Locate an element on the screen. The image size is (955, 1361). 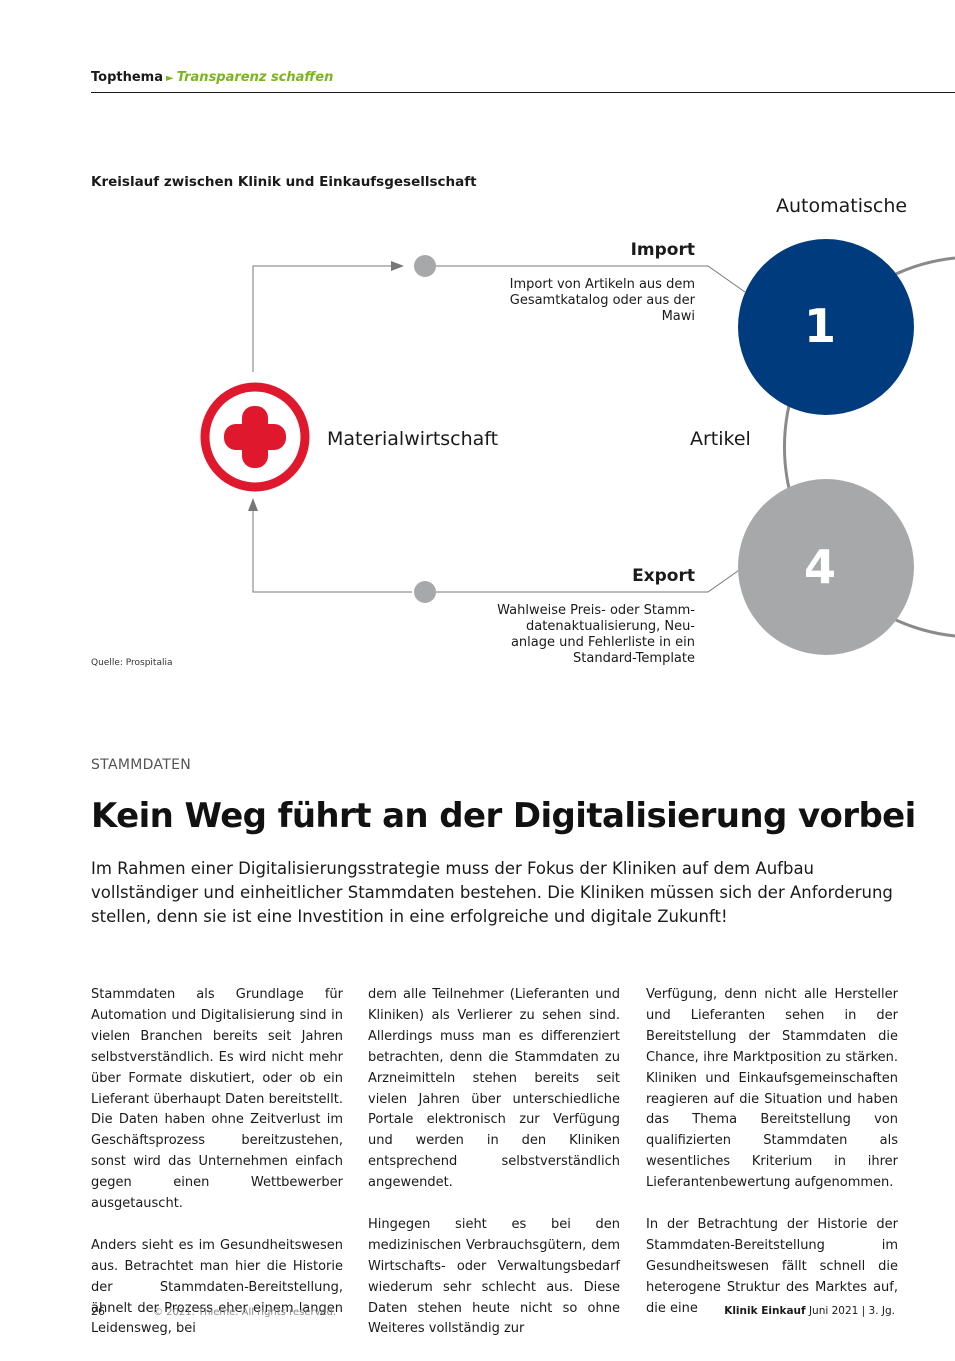
article-kicker: STAMMDATEN is located at coordinates (141, 765).